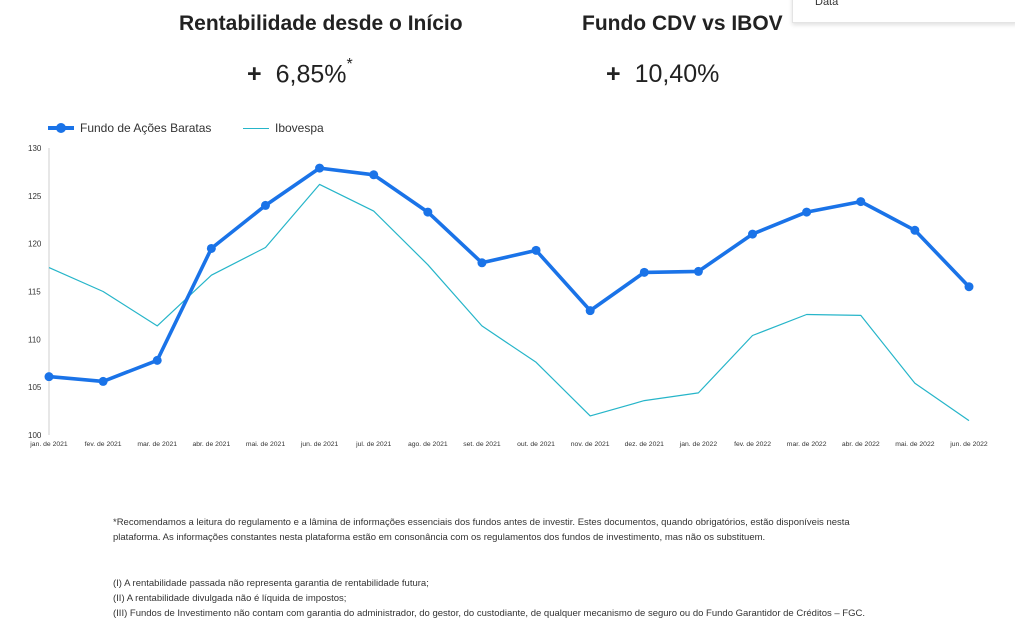  Describe the element at coordinates (61, 128) in the screenshot. I see `legend-swatch-fund` at that location.